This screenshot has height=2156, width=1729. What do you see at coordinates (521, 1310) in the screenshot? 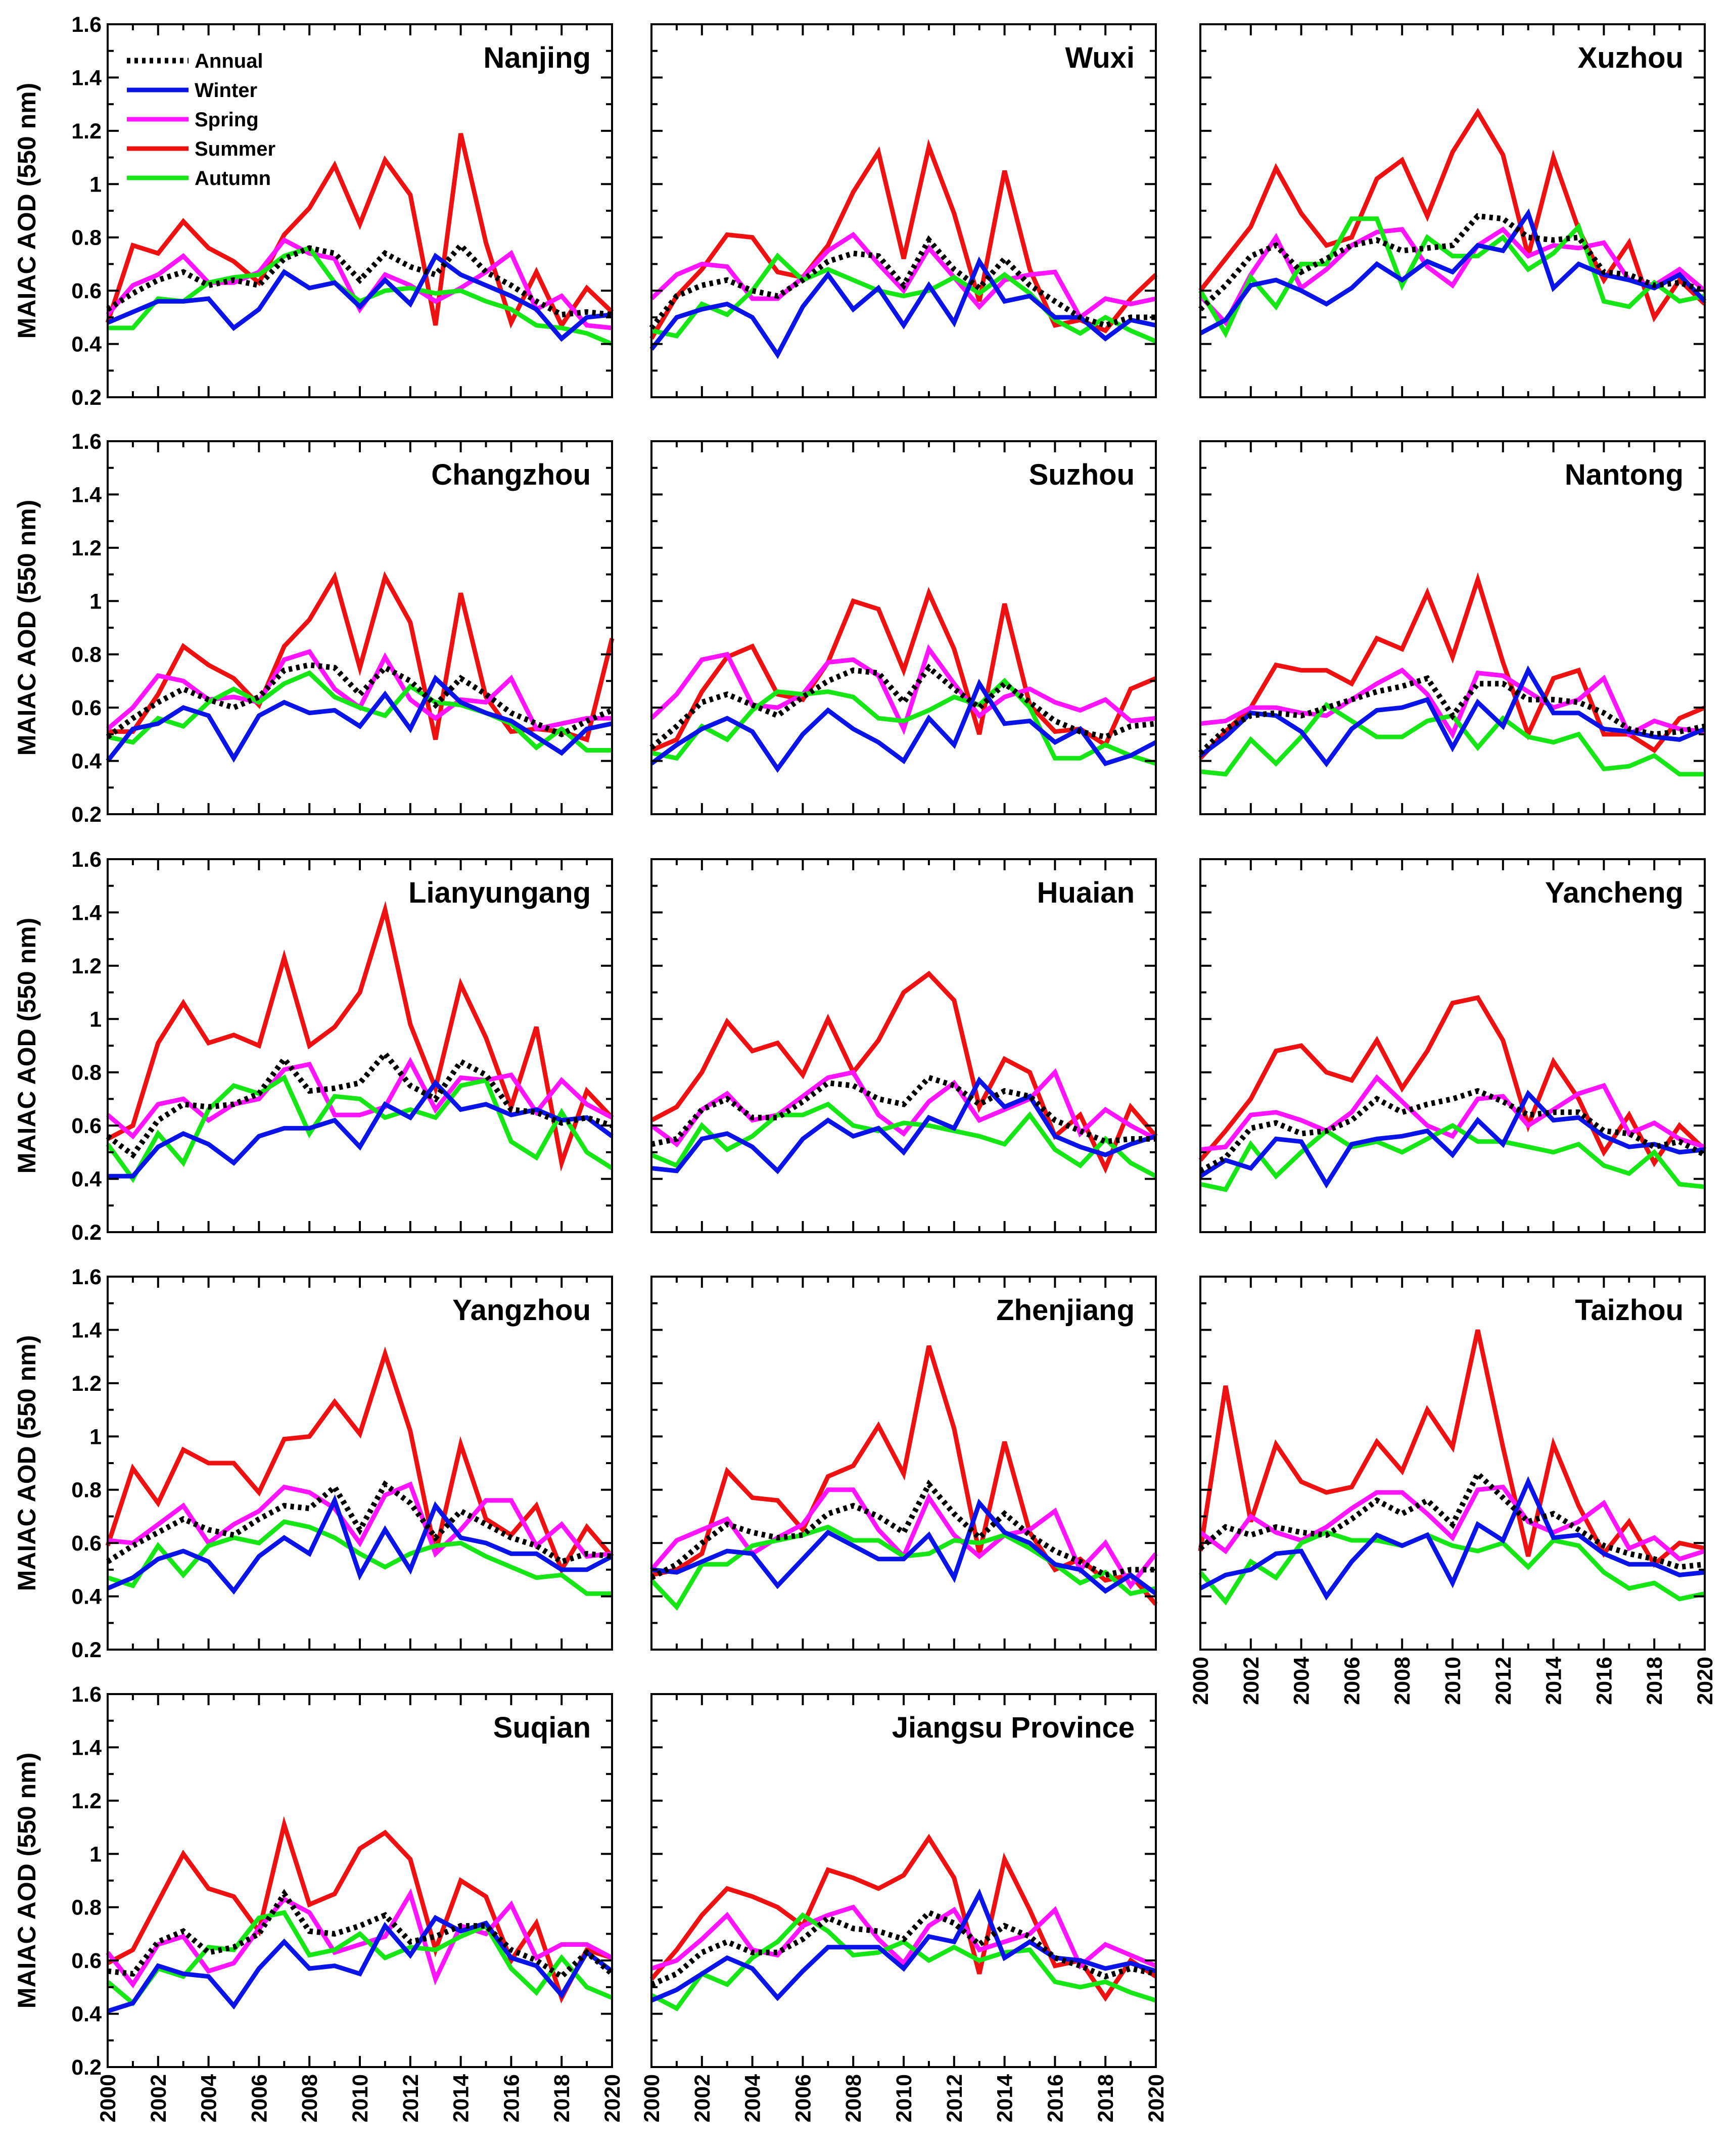
I see `panel-title: Yangzhou` at bounding box center [521, 1310].